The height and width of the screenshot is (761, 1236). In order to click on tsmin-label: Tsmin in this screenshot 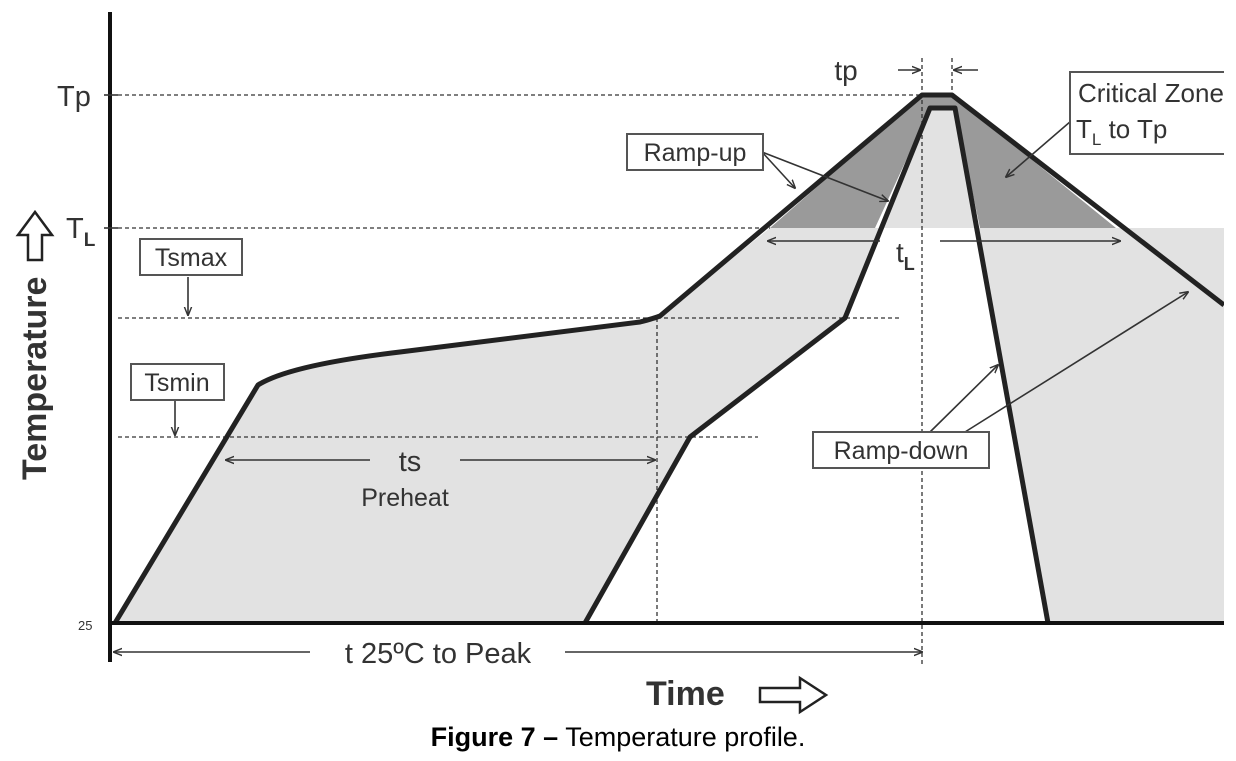, I will do `click(176, 383)`.